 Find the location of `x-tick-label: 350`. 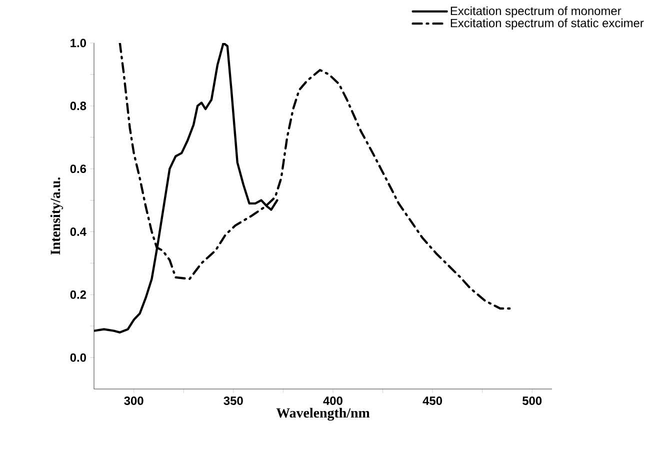

x-tick-label: 350 is located at coordinates (233, 401).